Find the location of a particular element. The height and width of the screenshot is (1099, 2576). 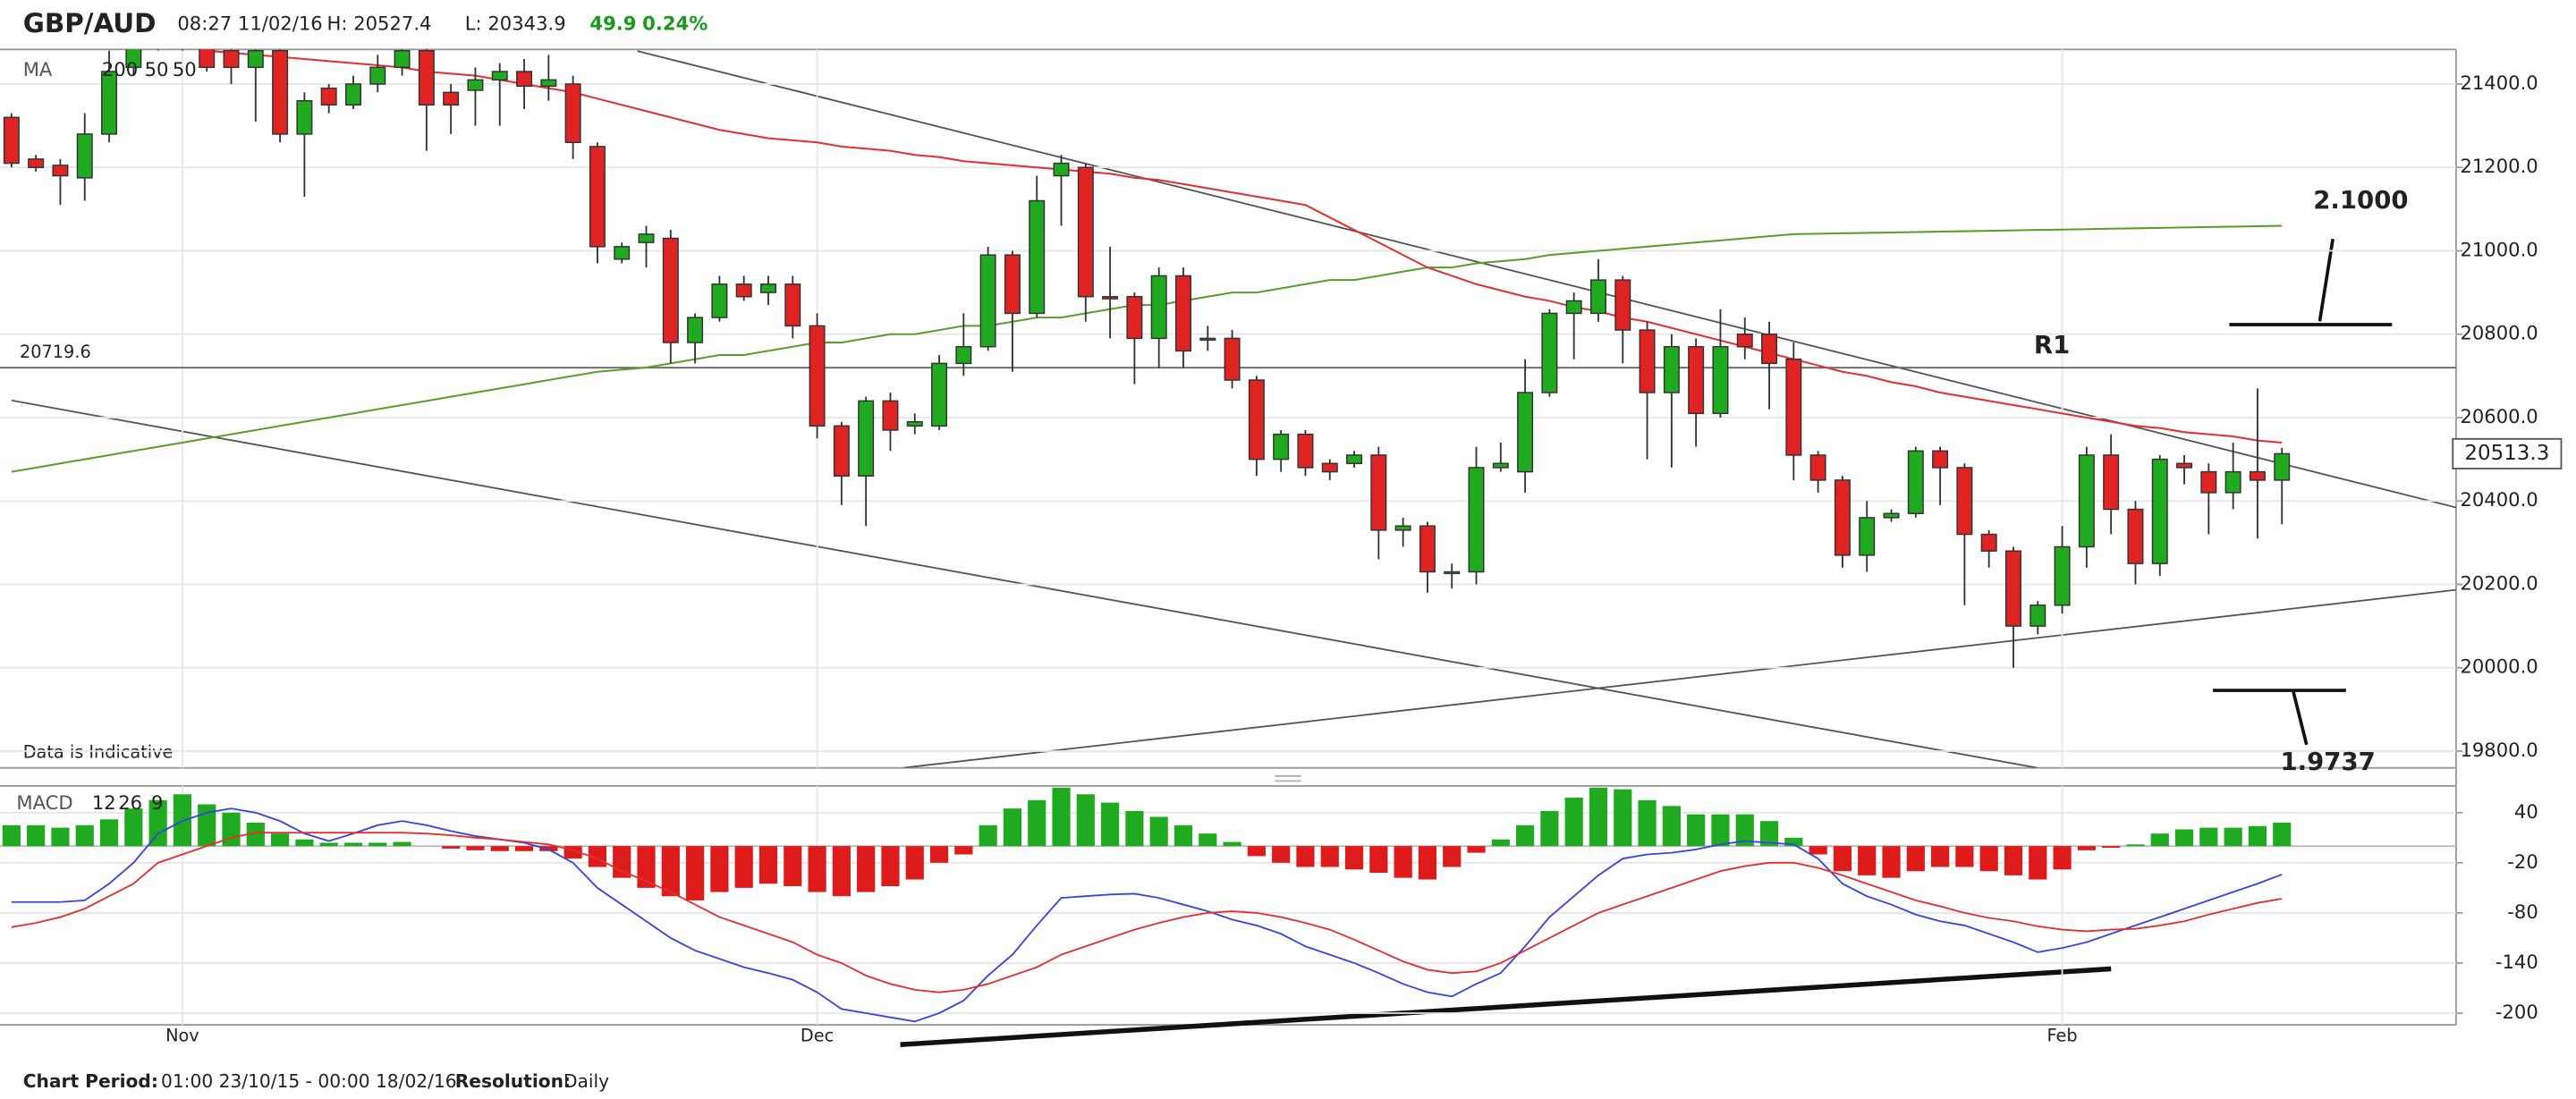

annotation-line is located at coordinates (2300, 718).